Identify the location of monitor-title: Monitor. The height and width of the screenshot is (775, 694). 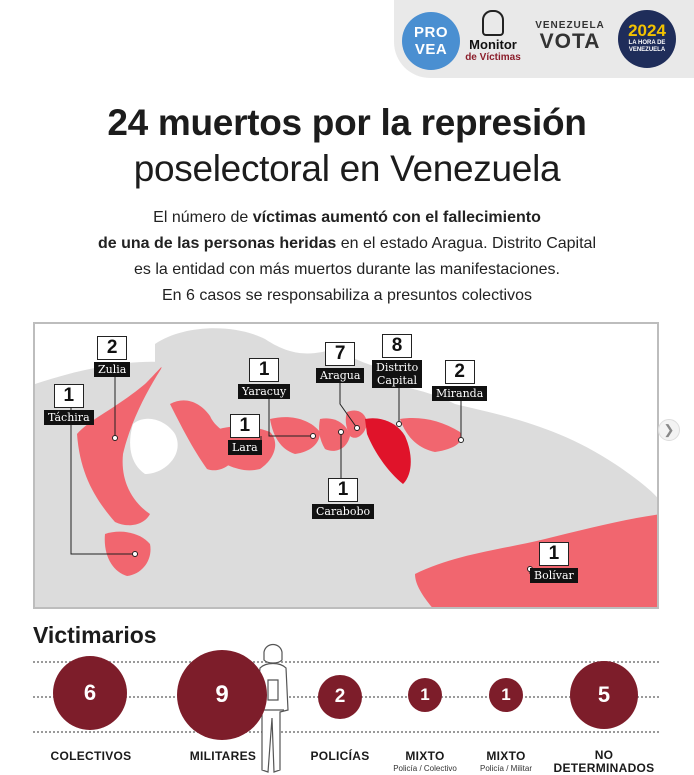
(493, 44).